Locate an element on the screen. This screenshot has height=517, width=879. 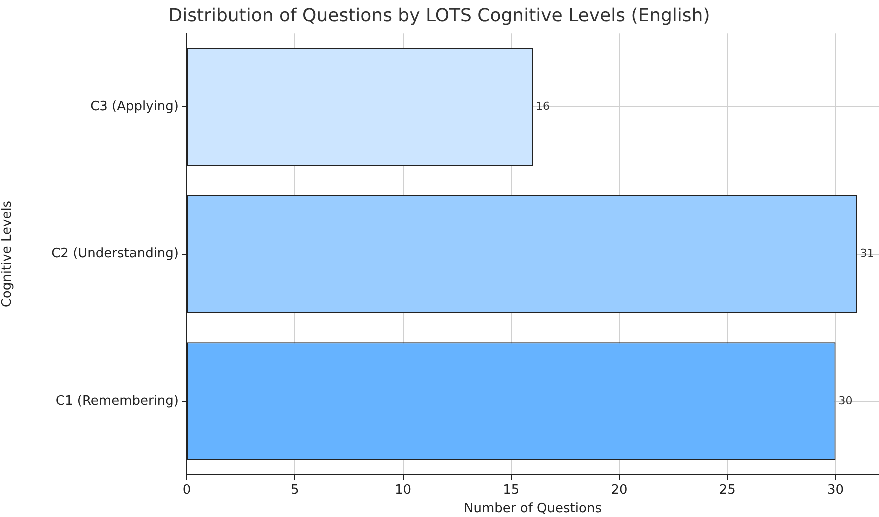
x-tick-label: 20 is located at coordinates (619, 490).